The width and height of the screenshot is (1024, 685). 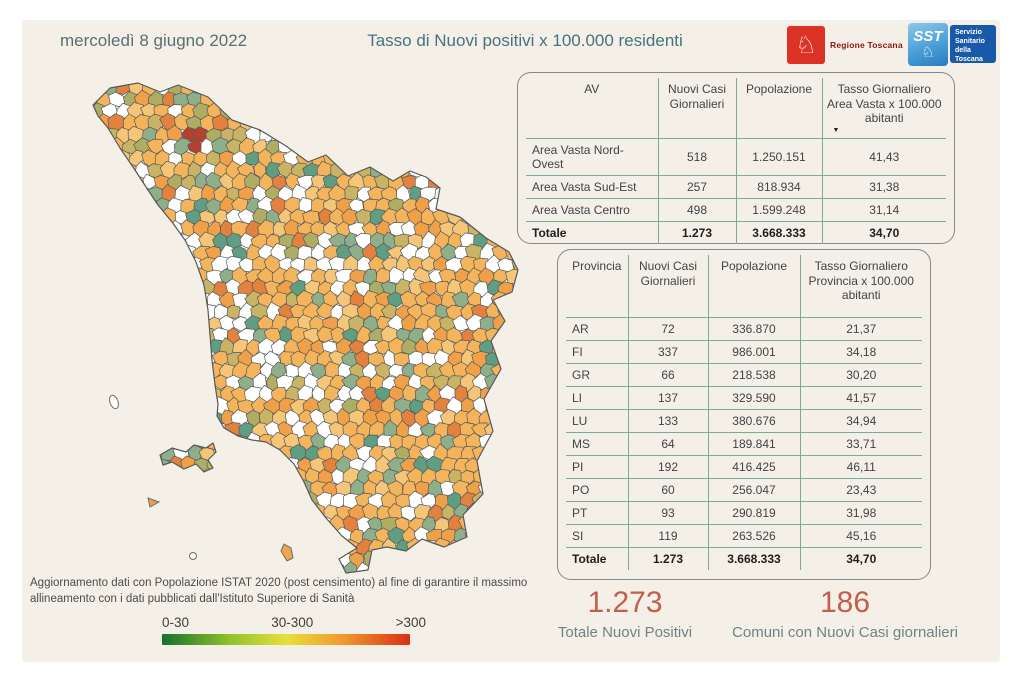 I want to click on table-cell: 257, so click(x=696, y=187).